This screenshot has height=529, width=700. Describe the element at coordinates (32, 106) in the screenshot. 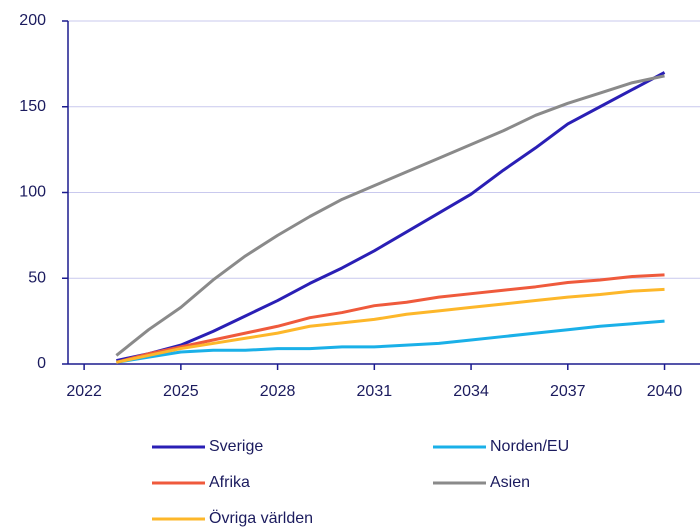

I see `y-tick-label: 150` at that location.